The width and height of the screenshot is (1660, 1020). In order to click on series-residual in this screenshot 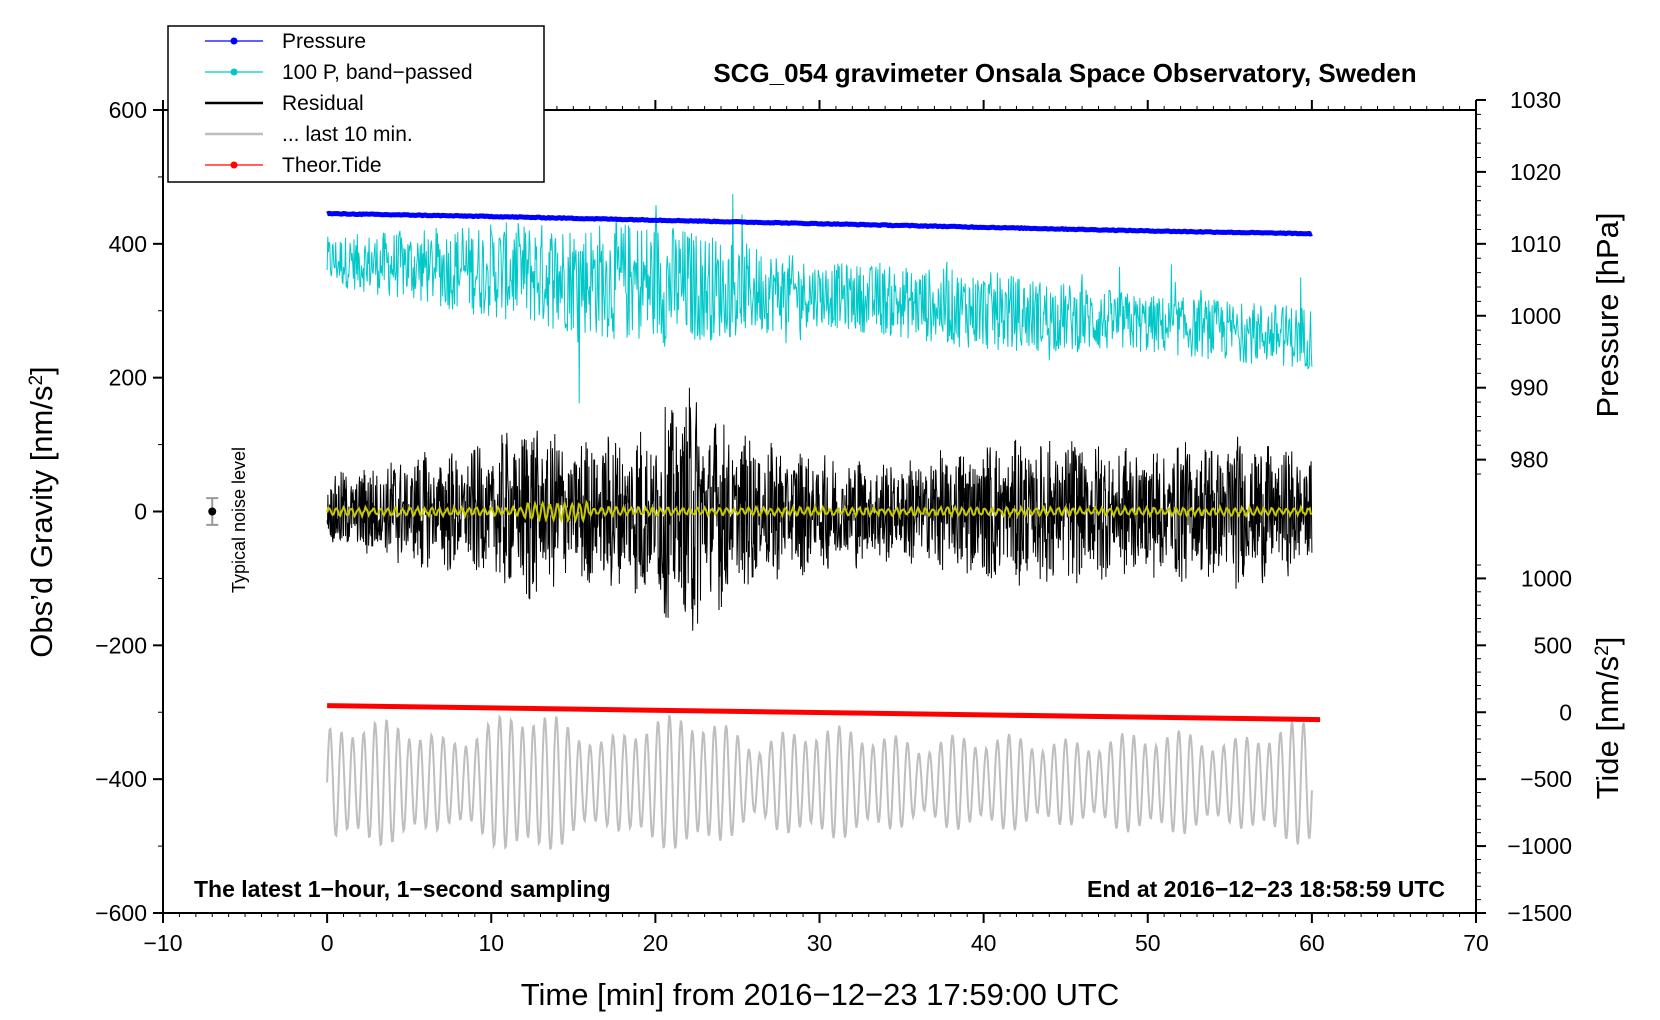, I will do `click(819, 509)`.